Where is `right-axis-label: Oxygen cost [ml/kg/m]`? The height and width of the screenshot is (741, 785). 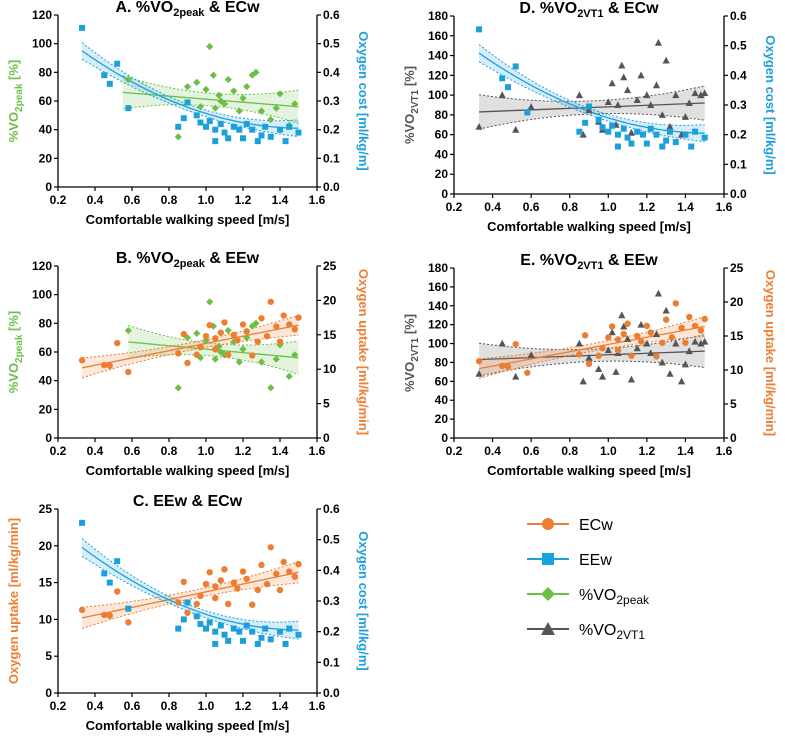
right-axis-label: Oxygen cost [ml/kg/m] is located at coordinates (363, 100).